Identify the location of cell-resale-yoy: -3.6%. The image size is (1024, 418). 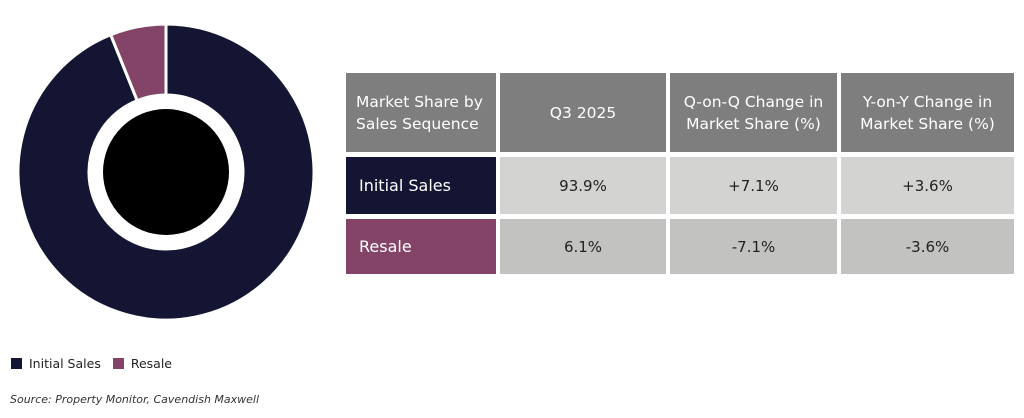
(927, 246).